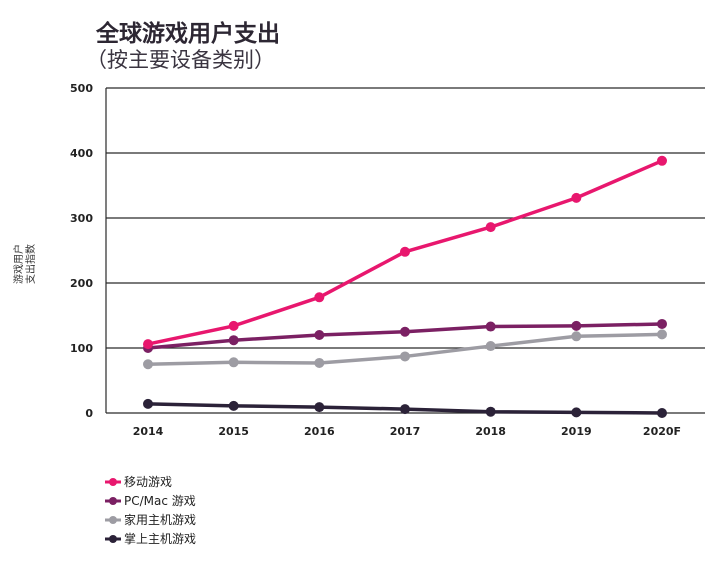  What do you see at coordinates (188, 34) in the screenshot?
I see `chart-title: 全球游戏用户支出` at bounding box center [188, 34].